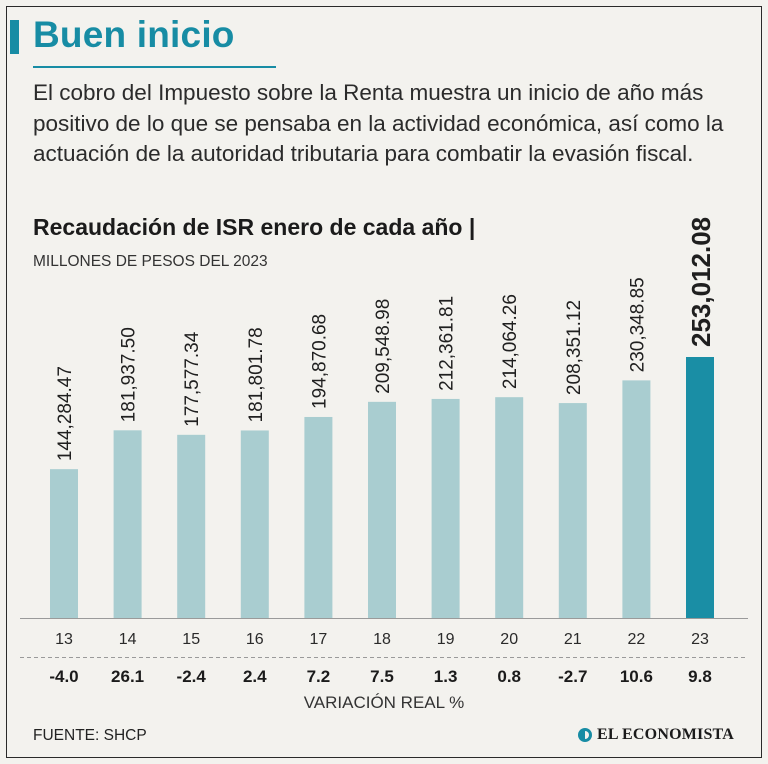 Image resolution: width=768 pixels, height=764 pixels. Describe the element at coordinates (446, 639) in the screenshot. I see `x-tick-label: 19` at that location.